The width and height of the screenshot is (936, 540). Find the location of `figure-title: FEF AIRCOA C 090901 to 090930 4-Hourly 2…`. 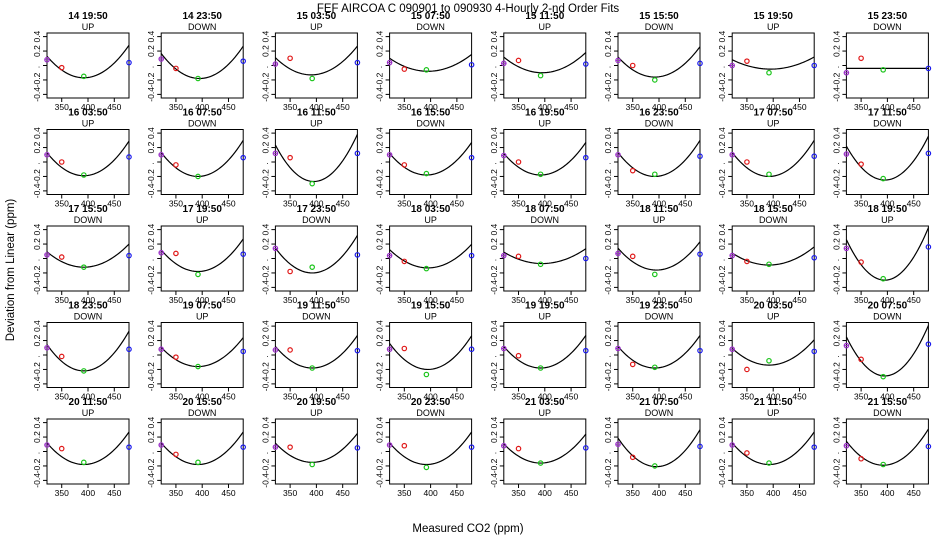

figure-title: FEF AIRCOA C 090901 to 090930 4-Hourly 2… is located at coordinates (468, 9).